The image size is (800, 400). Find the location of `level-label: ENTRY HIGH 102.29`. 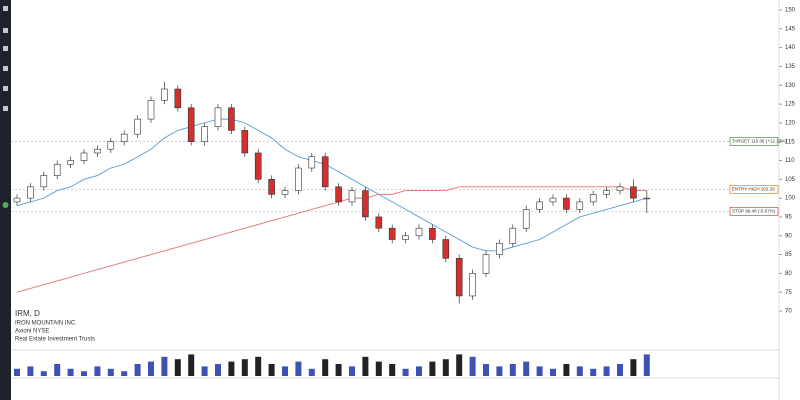

level-label: ENTRY HIGH 102.29 is located at coordinates (753, 189).